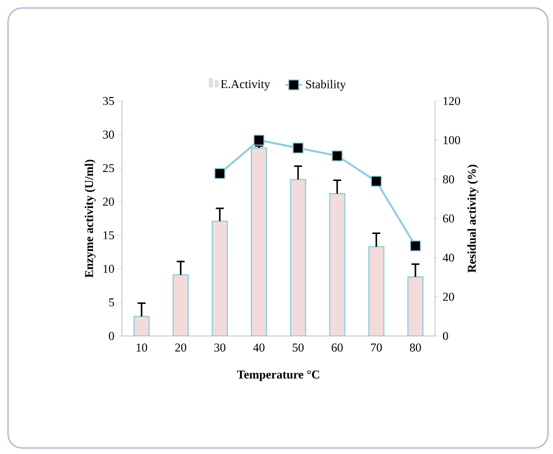  What do you see at coordinates (448, 218) in the screenshot?
I see `y2-tick-label: 60` at bounding box center [448, 218].